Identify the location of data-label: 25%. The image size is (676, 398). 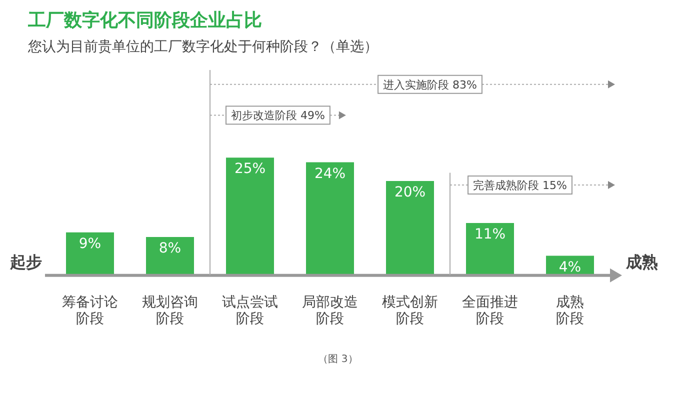
(250, 169).